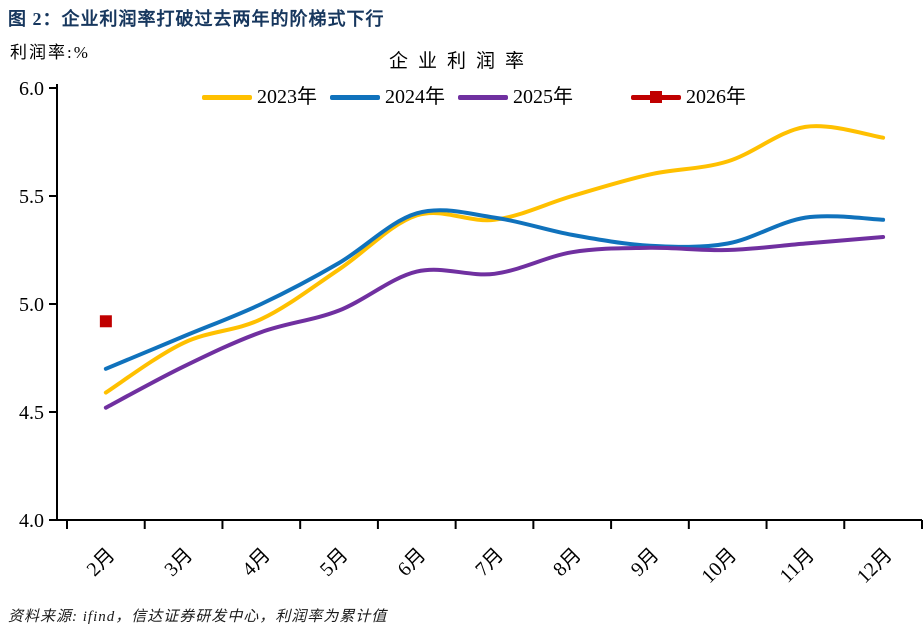 This screenshot has height=633, width=923. I want to click on x-tick-label: 6月, so click(412, 562).